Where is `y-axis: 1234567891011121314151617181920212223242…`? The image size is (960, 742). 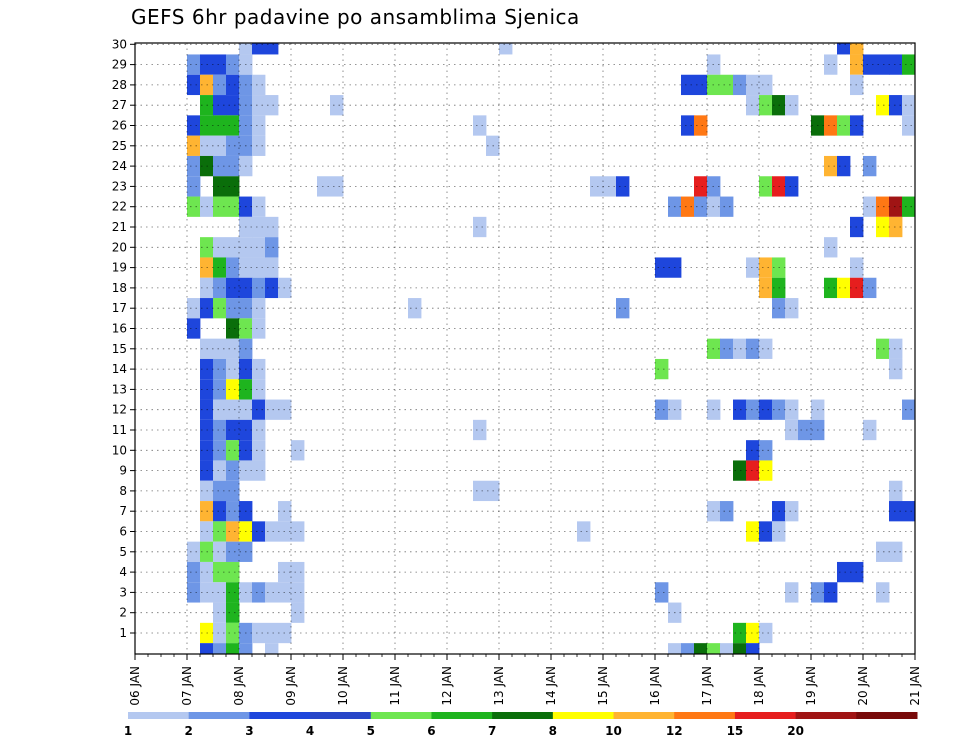
y-axis: 1234567891011121314151617181920212223242… is located at coordinates (123, 338).